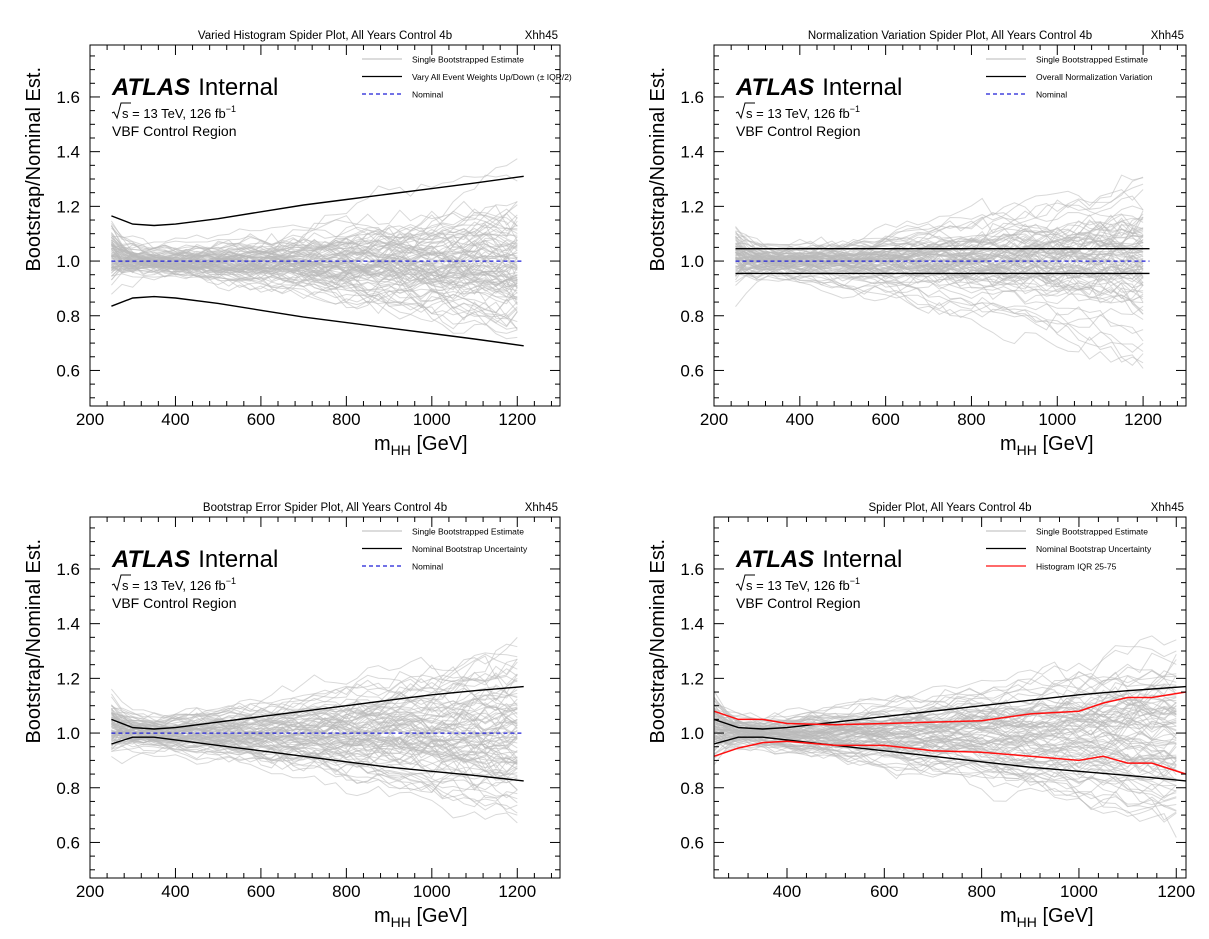 The image size is (1209, 939). What do you see at coordinates (658, 641) in the screenshot?
I see `y-axis-label: Bootstrap/Nominal Est.` at bounding box center [658, 641].